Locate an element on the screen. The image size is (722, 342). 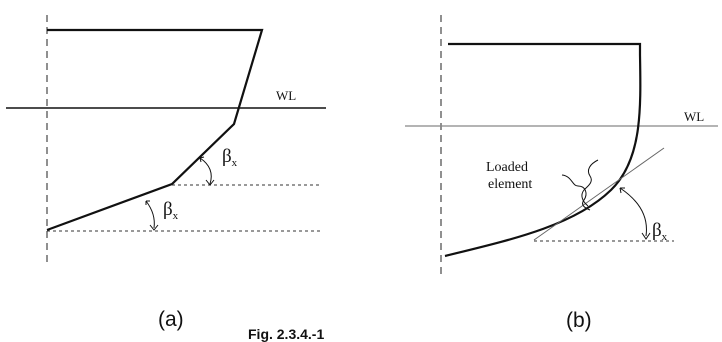
element-bracket is located at coordinates (590, 183).